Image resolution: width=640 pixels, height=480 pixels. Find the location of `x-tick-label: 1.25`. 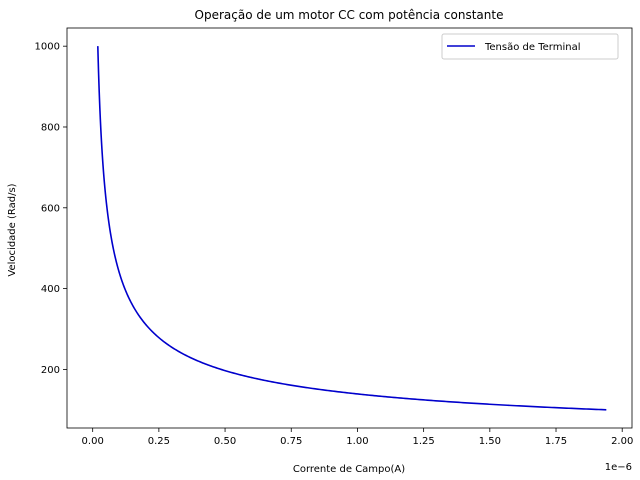

x-tick-label: 1.25 is located at coordinates (424, 441).